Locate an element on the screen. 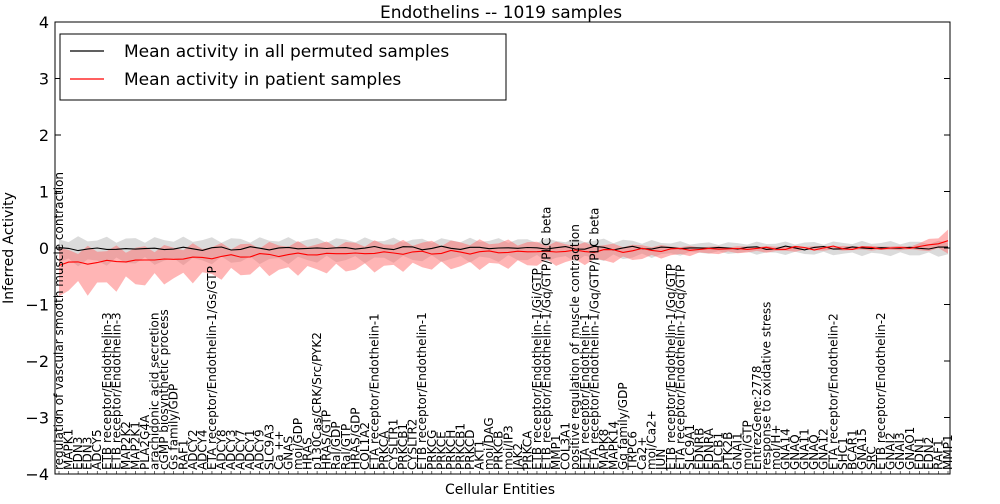 The image size is (1000, 504). x-category-label: PTK2B is located at coordinates (728, 451).